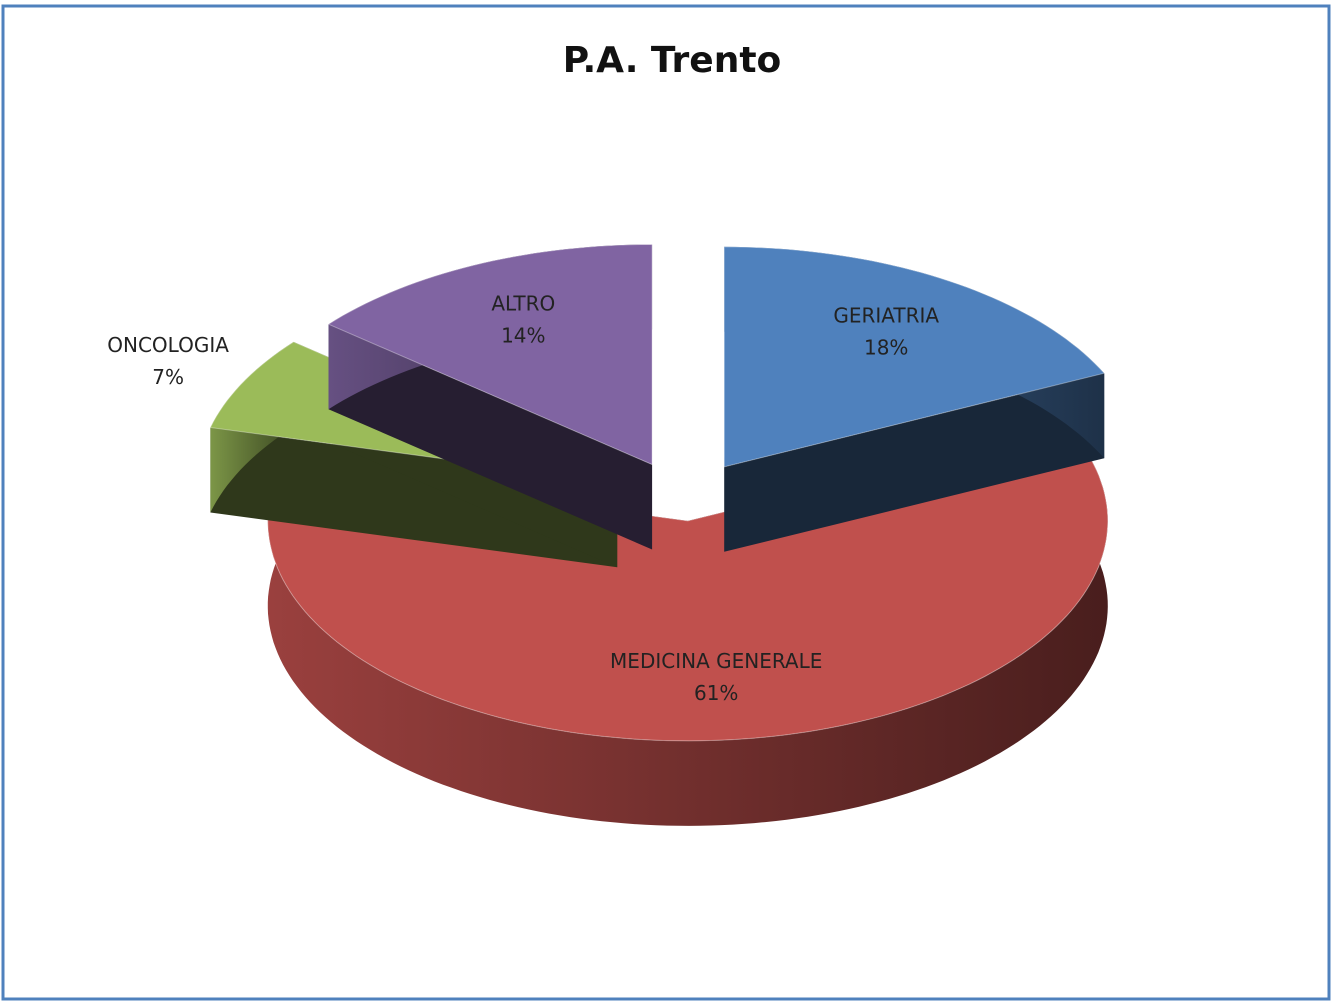 The width and height of the screenshot is (1332, 1002). I want to click on value-label: 18%, so click(886, 348).